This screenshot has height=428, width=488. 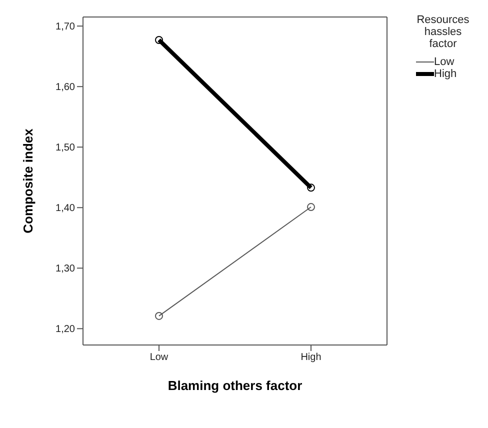 What do you see at coordinates (443, 32) in the screenshot?
I see `legend-title: Resources hassles factor` at bounding box center [443, 32].